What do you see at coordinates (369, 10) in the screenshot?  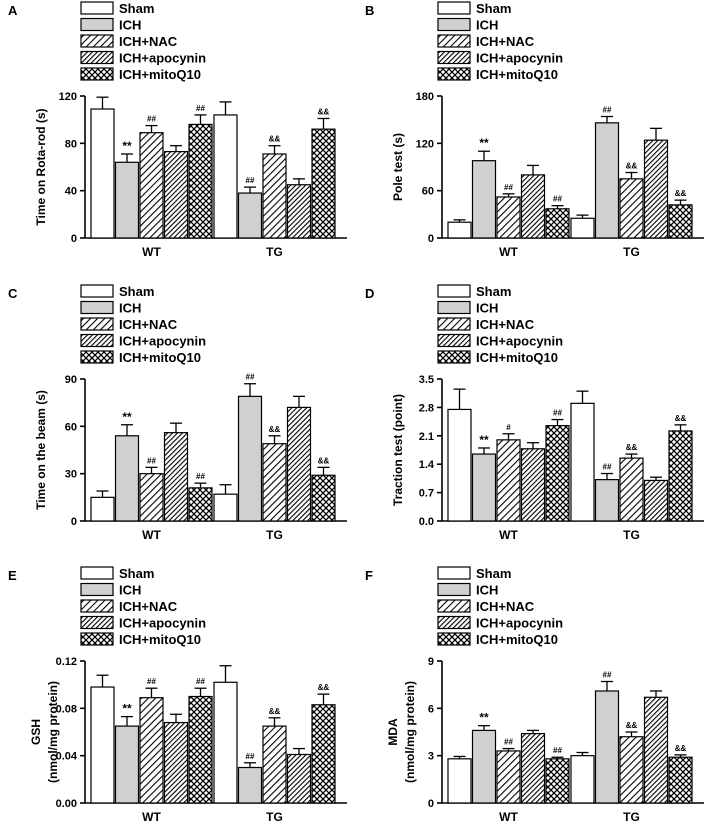 I see `panel-B-label: B` at bounding box center [369, 10].